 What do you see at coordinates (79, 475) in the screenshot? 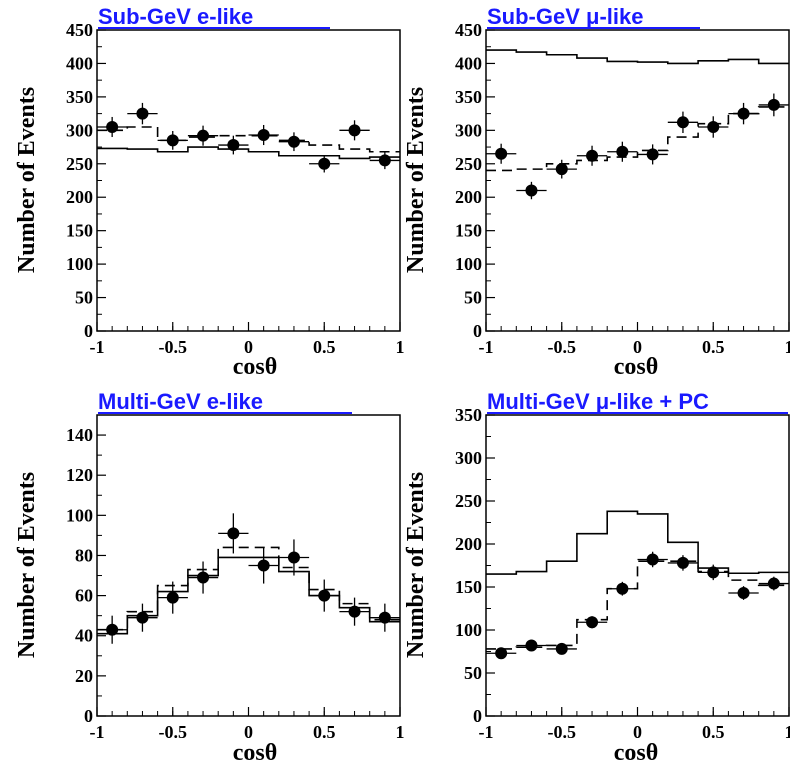
I see `y-tick-label: 120` at bounding box center [79, 475].